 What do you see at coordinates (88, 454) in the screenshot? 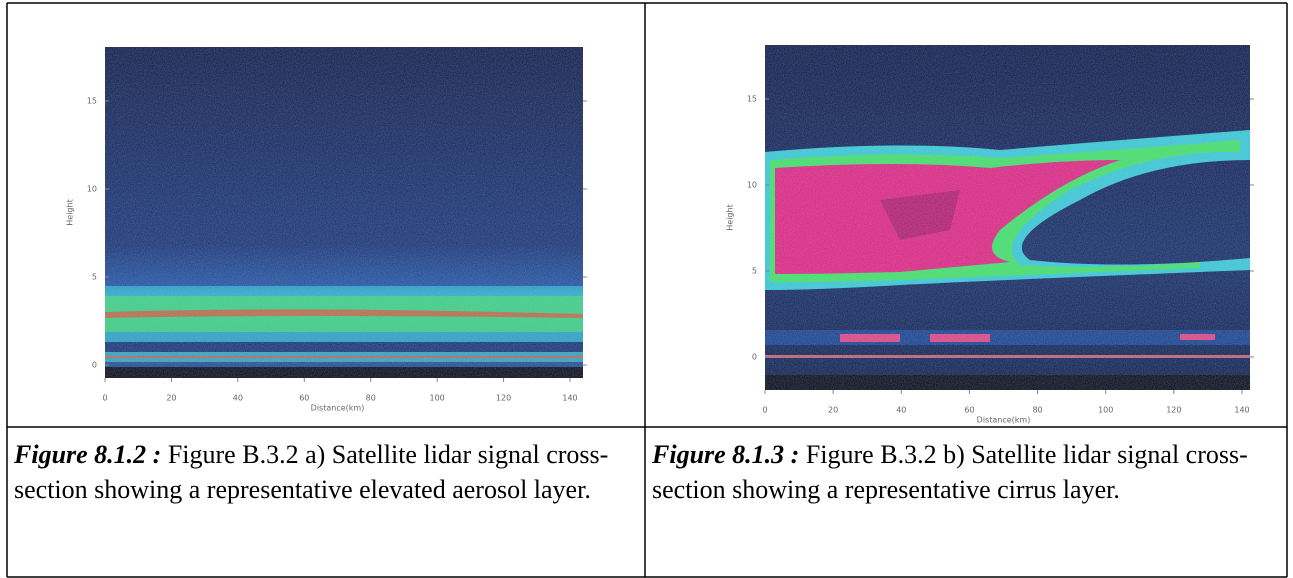
I see `caption-label: Figure 8.1.2 :` at bounding box center [88, 454].